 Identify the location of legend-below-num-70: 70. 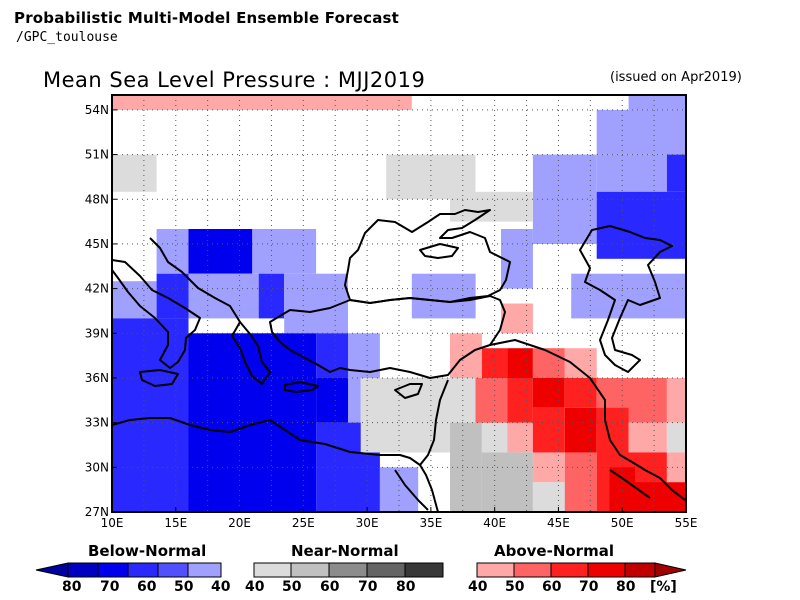
(110, 587).